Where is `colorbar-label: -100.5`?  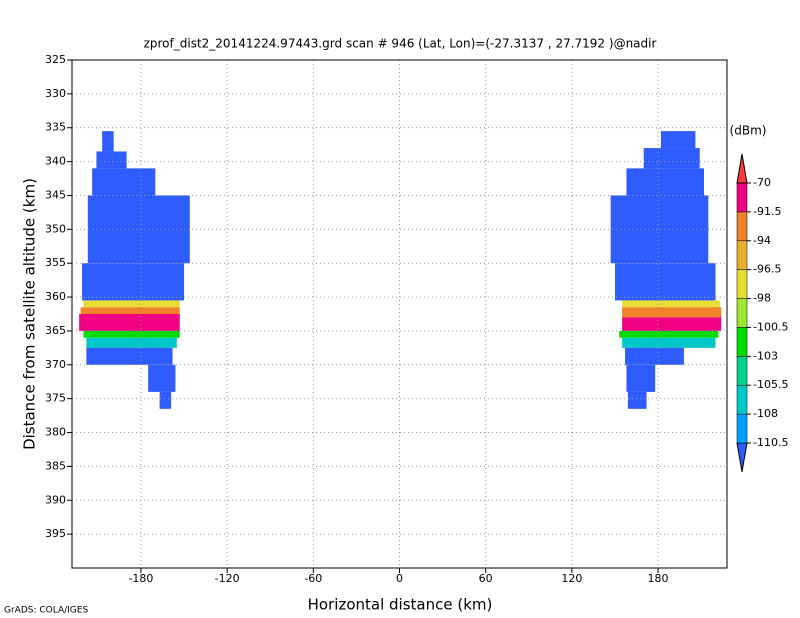
colorbar-label: -100.5 is located at coordinates (770, 326).